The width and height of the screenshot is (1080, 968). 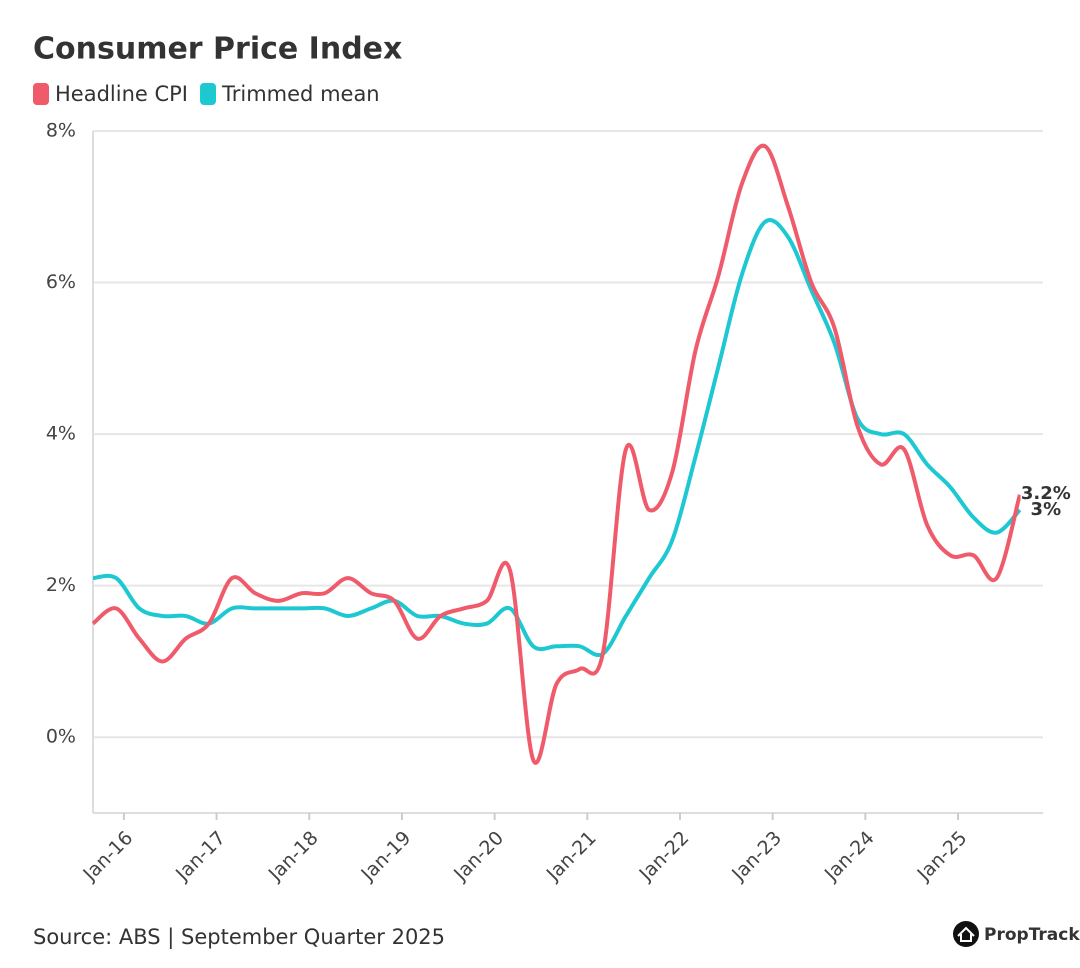 What do you see at coordinates (756, 856) in the screenshot?
I see `x-tick-label: Jan-23` at bounding box center [756, 856].